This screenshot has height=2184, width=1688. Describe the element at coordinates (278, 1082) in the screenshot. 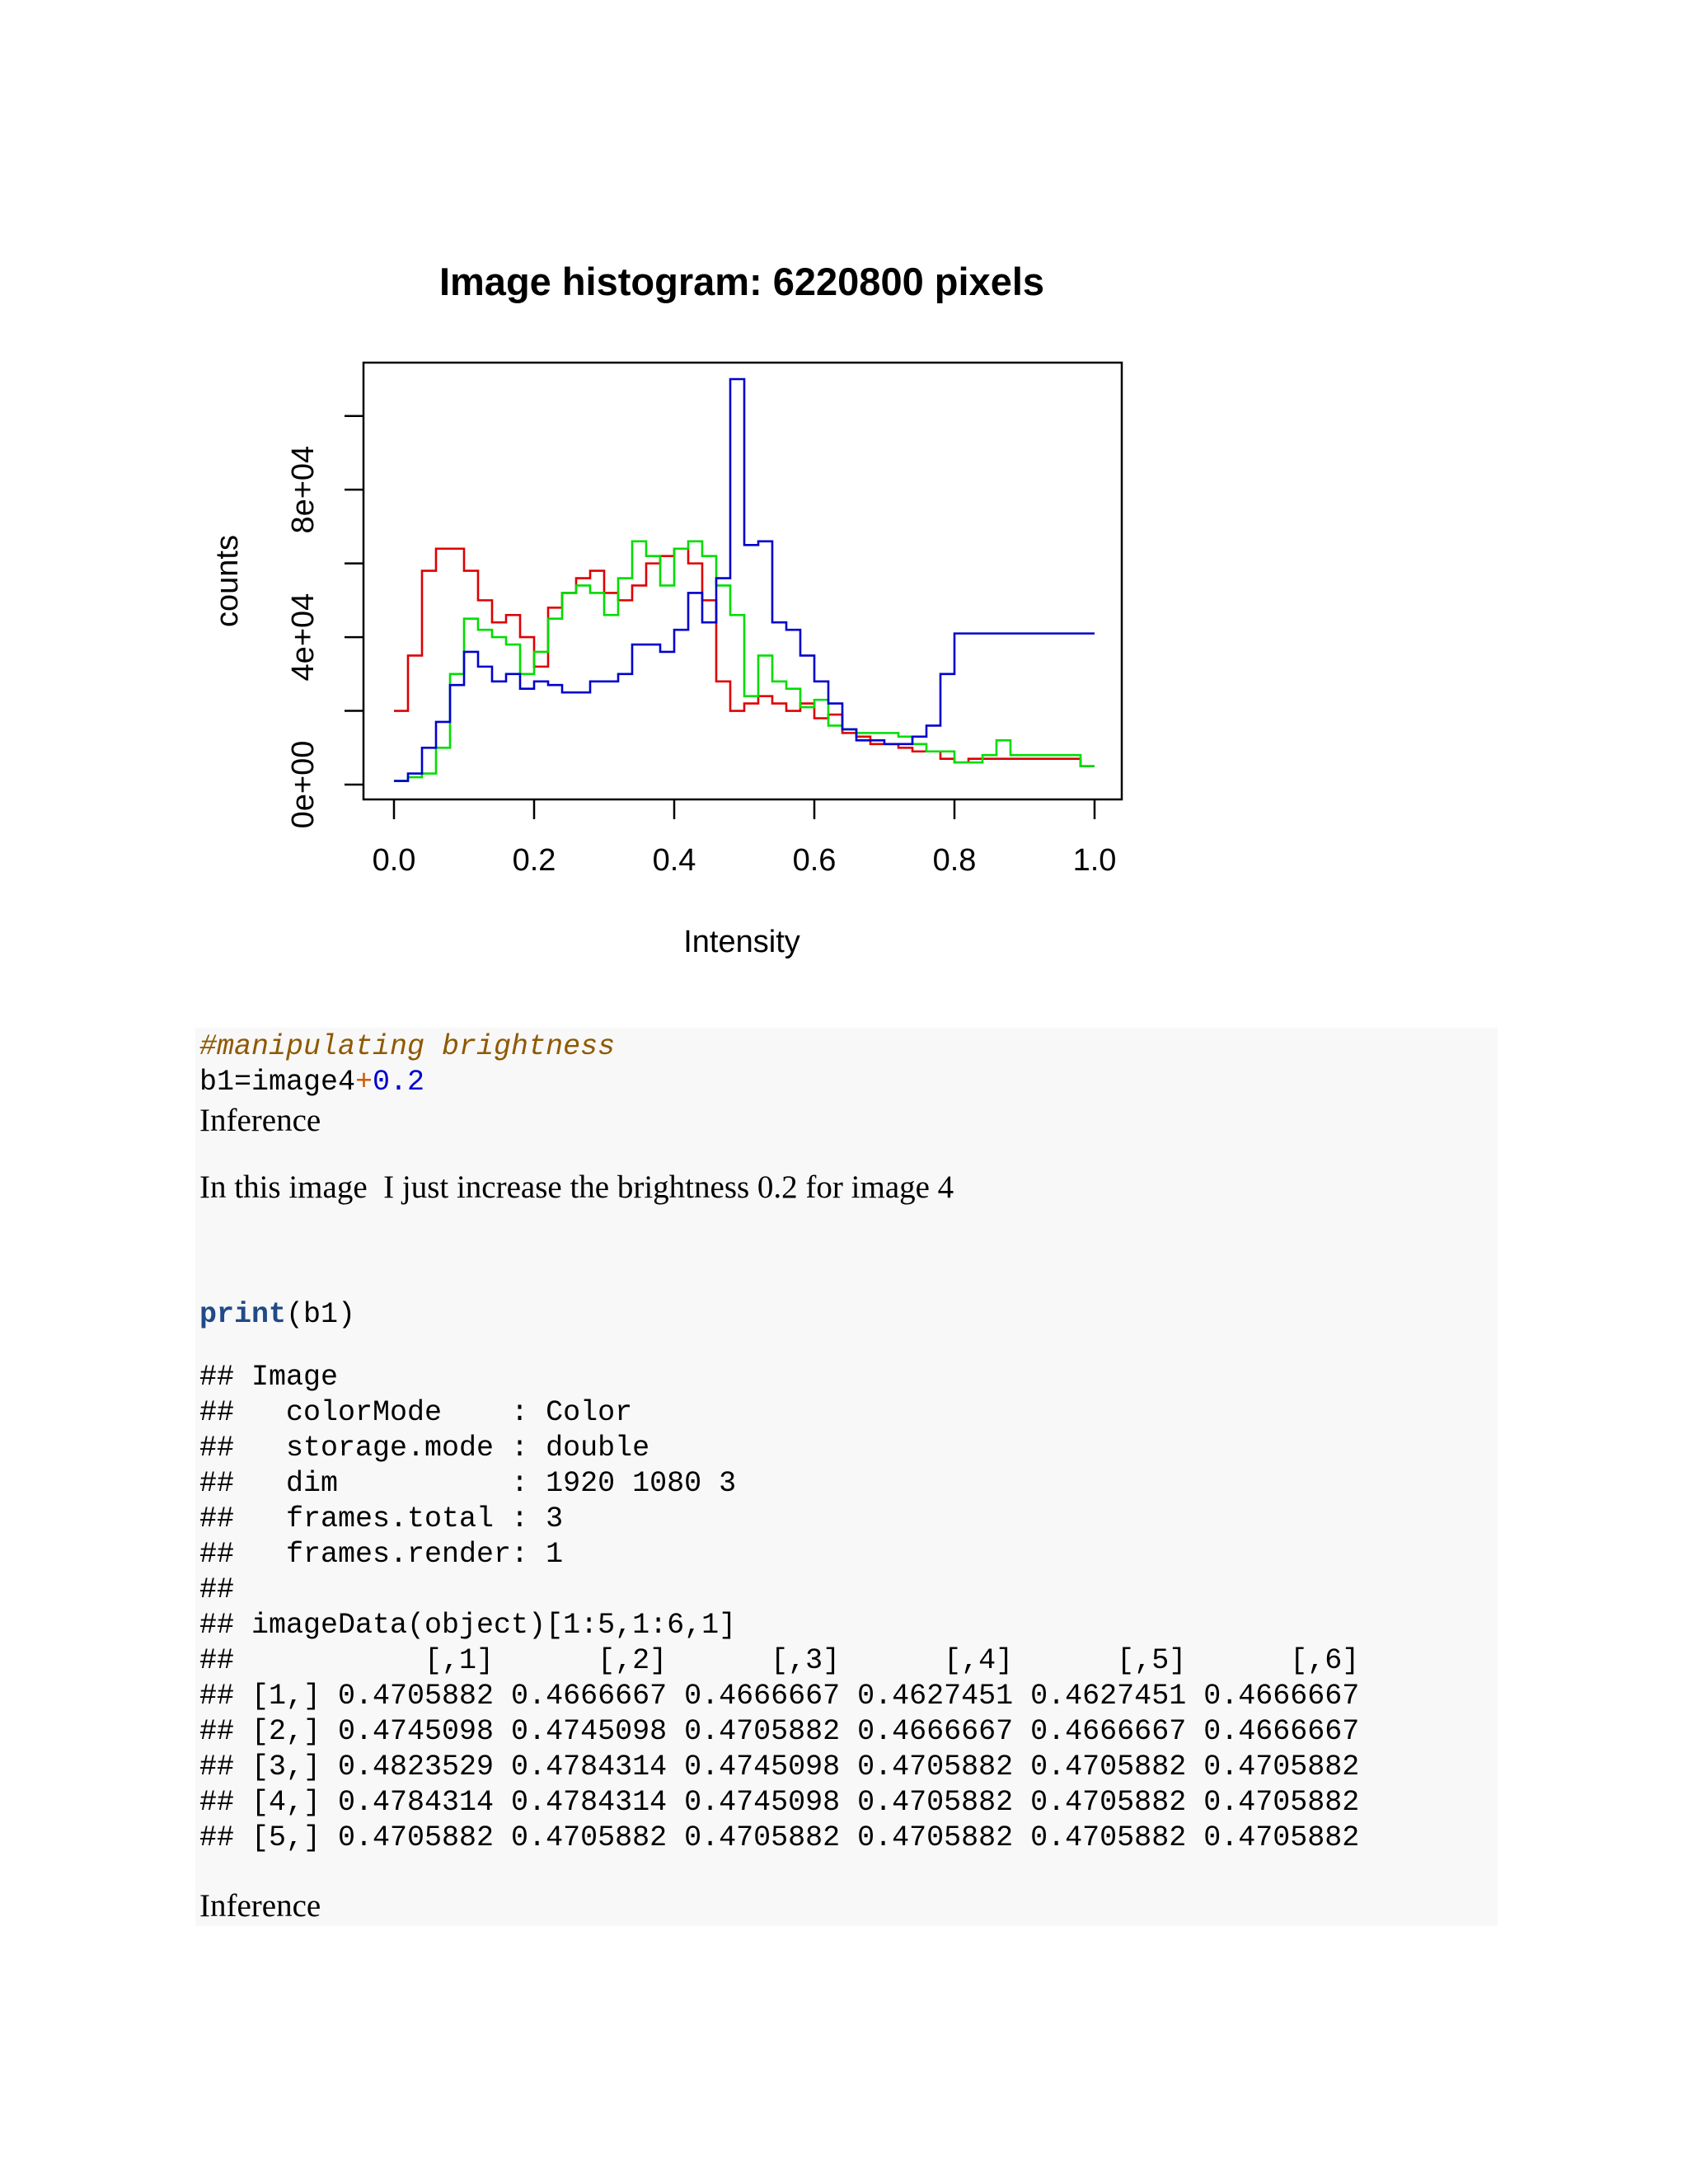

I see `code-assign-lhs: b1=image4` at that location.